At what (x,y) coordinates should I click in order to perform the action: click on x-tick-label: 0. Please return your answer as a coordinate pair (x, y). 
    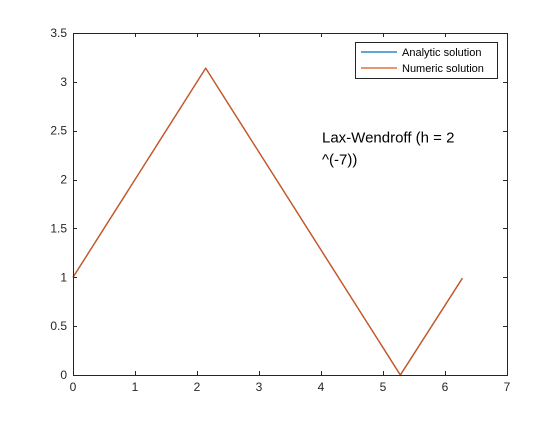
    Looking at the image, I should click on (73, 387).